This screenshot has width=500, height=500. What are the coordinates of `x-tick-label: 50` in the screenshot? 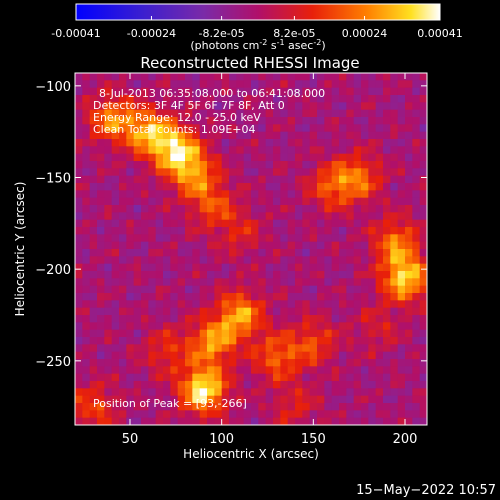 It's located at (130, 439).